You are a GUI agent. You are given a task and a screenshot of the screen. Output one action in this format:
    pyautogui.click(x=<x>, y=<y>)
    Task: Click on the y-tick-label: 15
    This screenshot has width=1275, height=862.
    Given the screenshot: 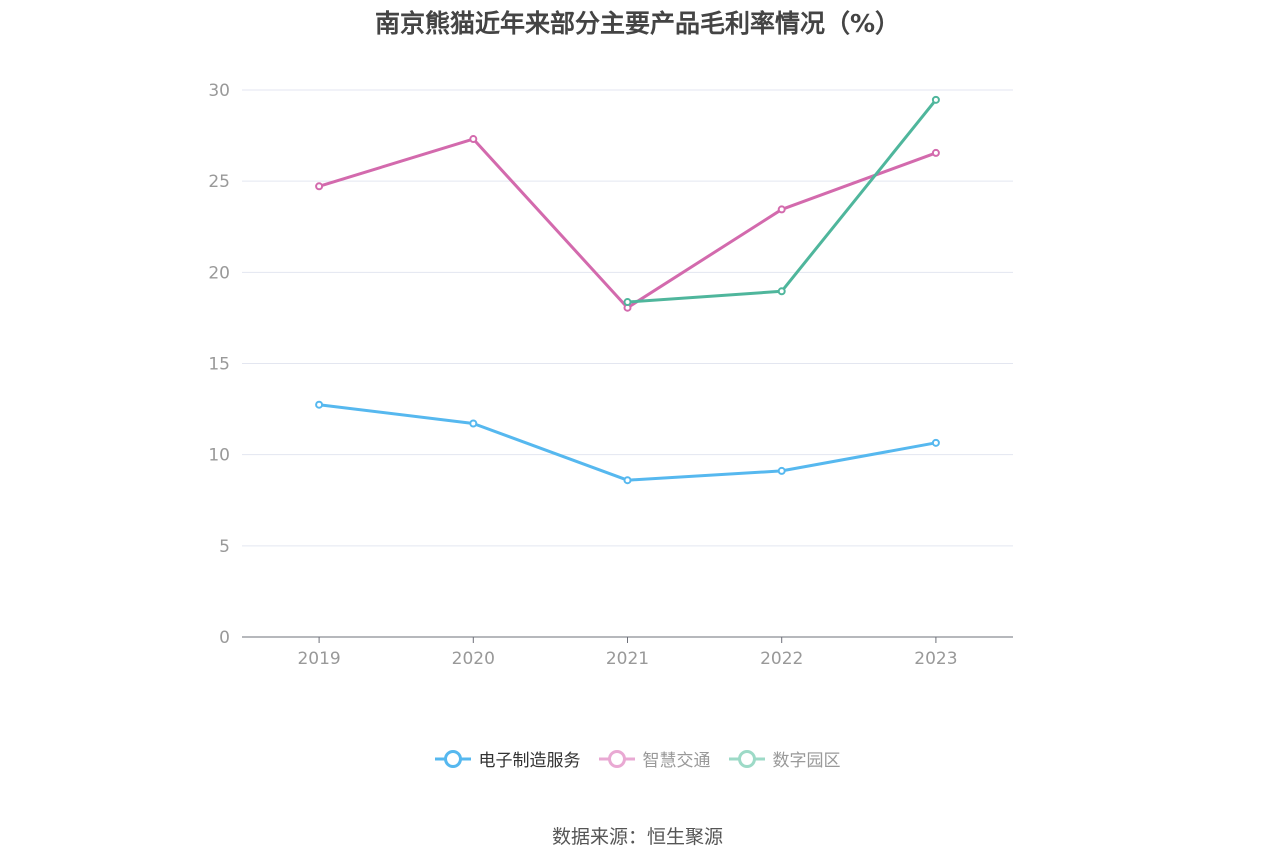 What is the action you would take?
    pyautogui.click(x=219, y=365)
    